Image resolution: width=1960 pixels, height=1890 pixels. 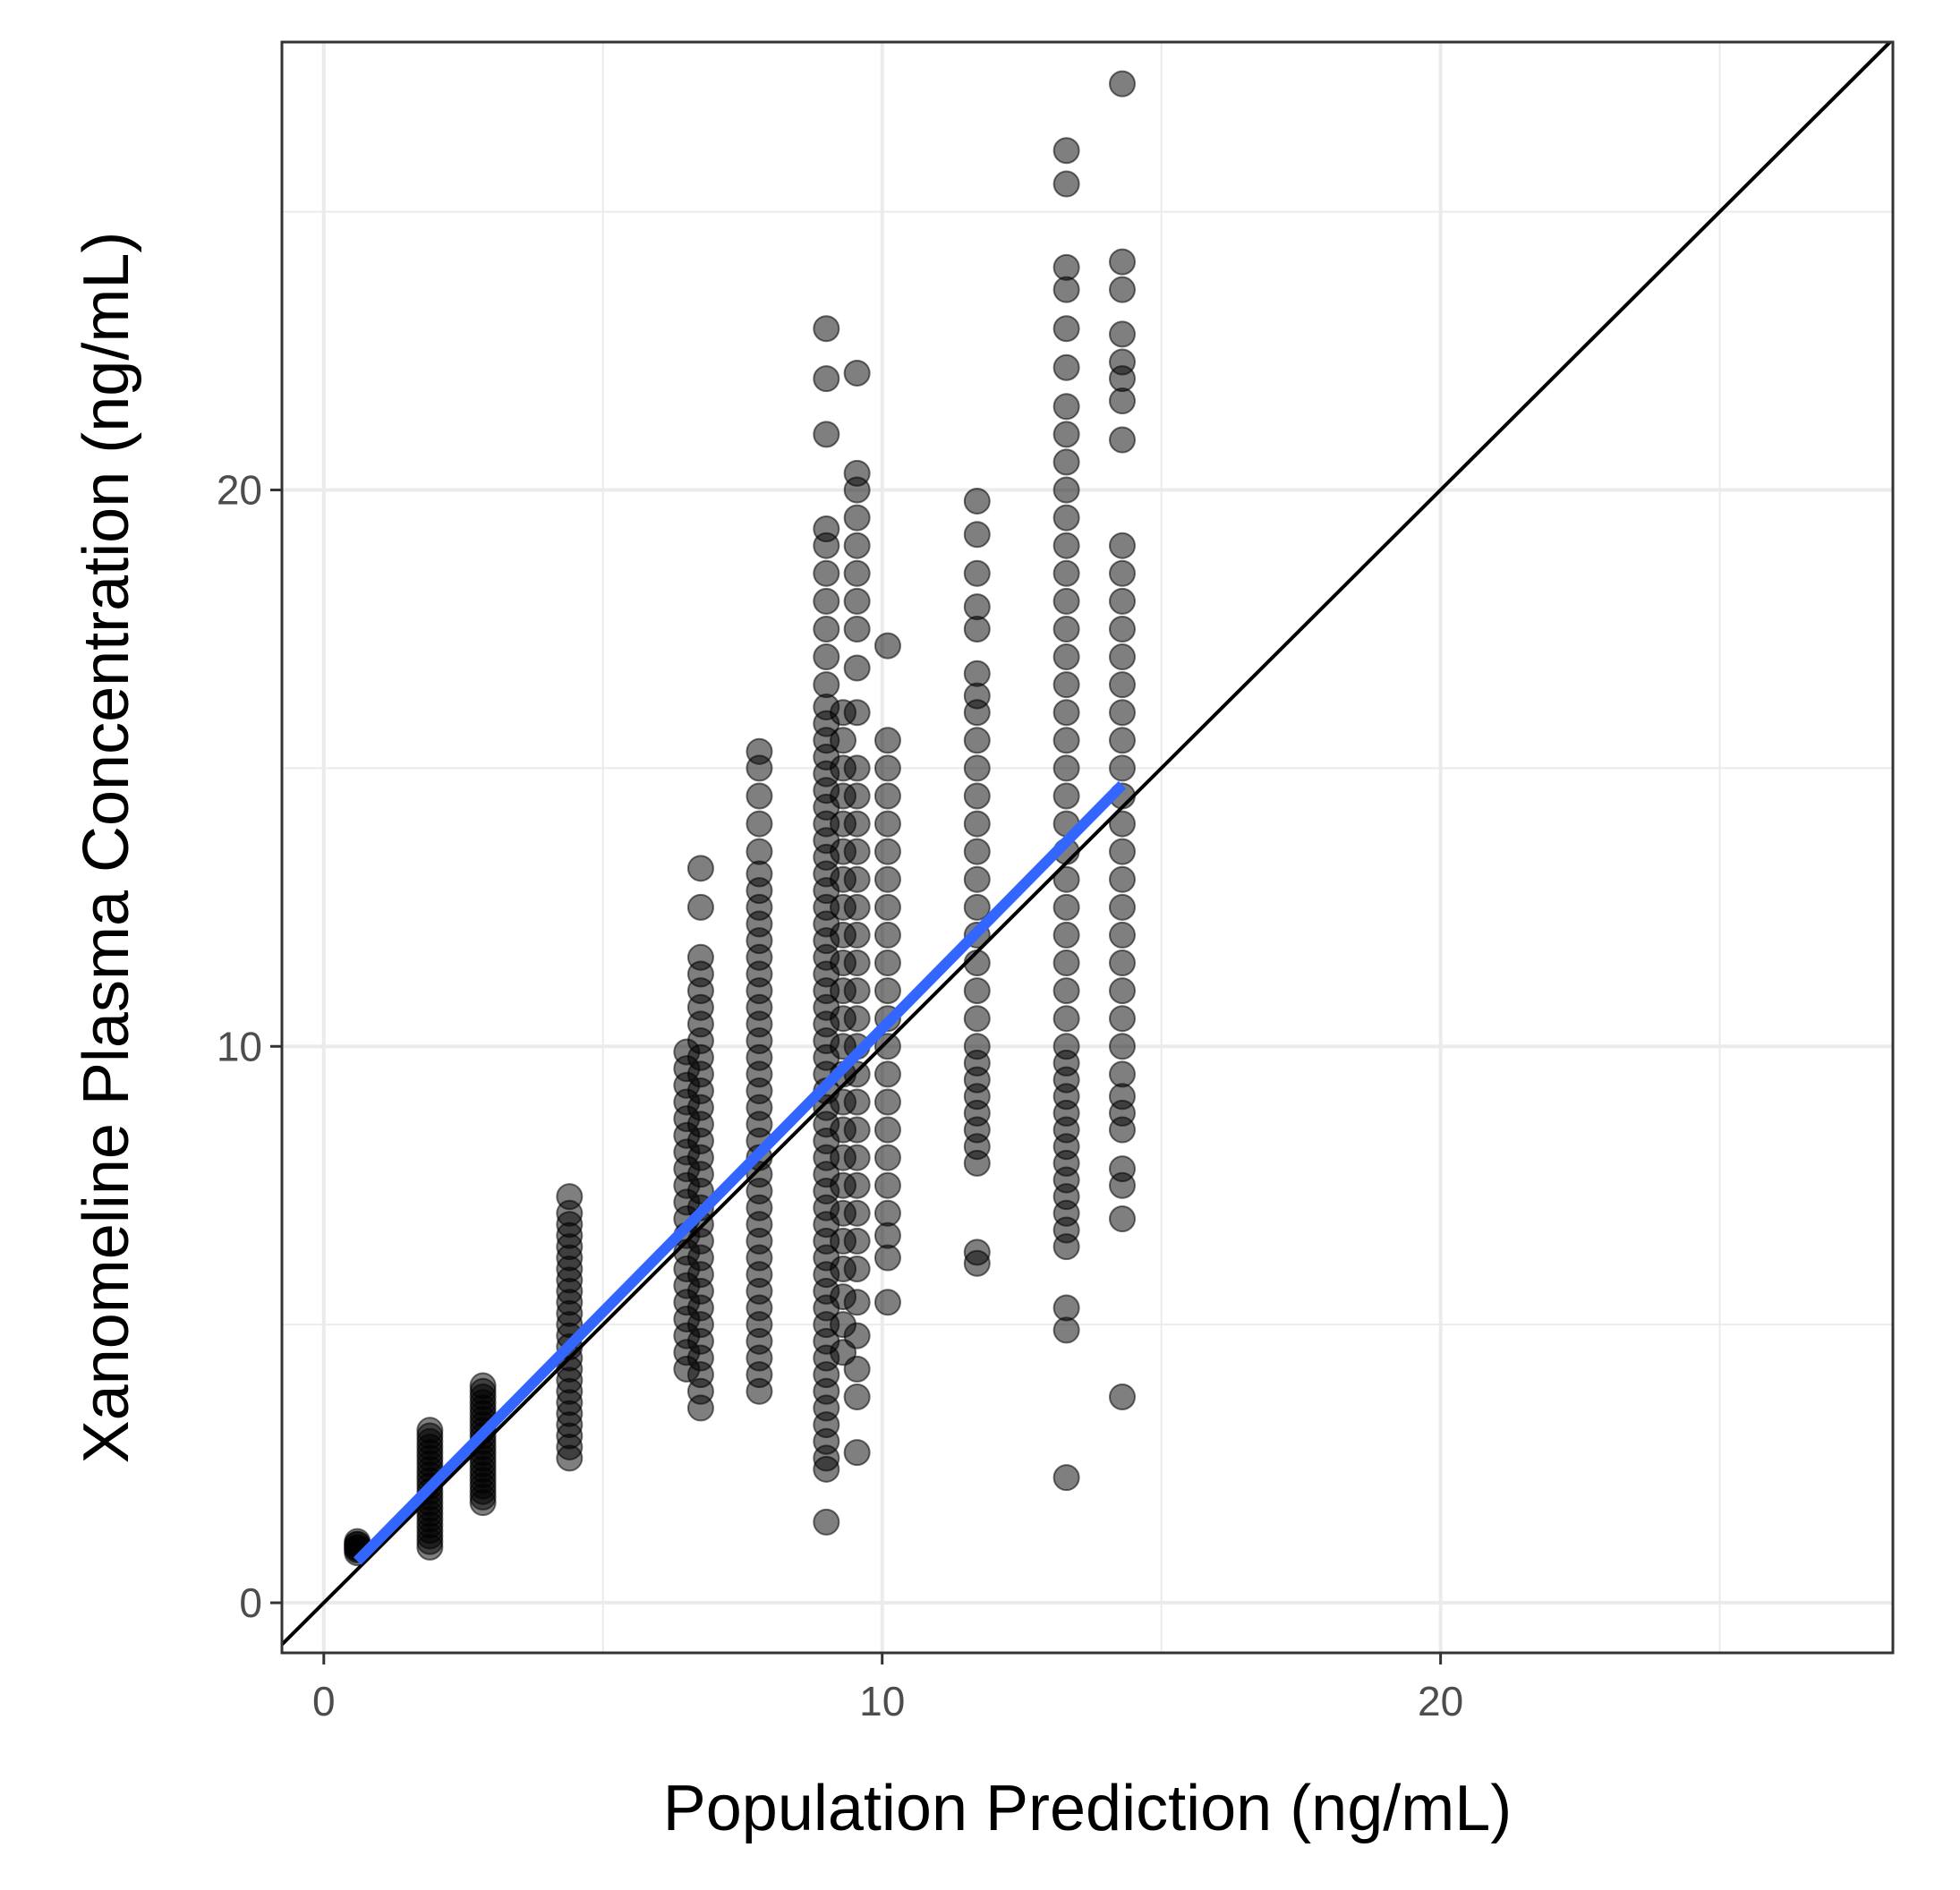 I want to click on x-axis-title: Population Prediction (ng/mL), so click(x=1088, y=1809).